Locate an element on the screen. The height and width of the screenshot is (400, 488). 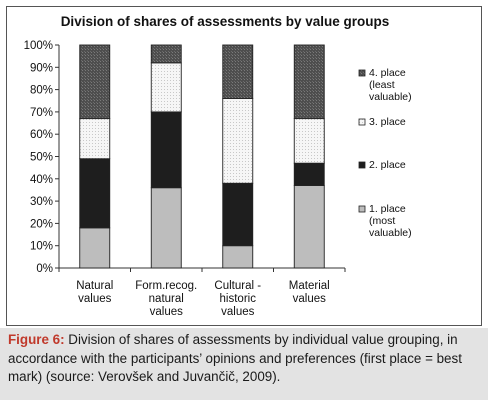
legend-label: (least is located at coordinates (382, 85).